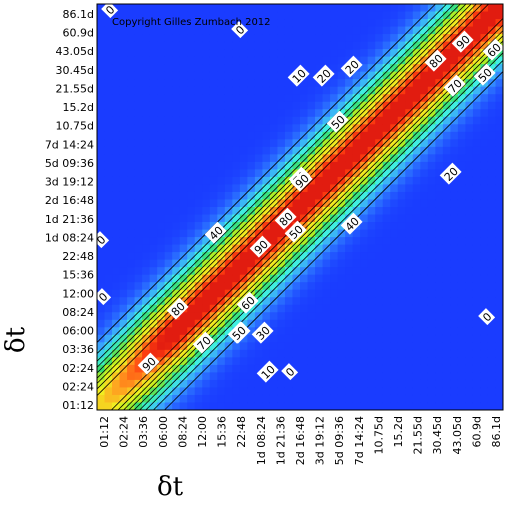 The height and width of the screenshot is (517, 512). What do you see at coordinates (418, 435) in the screenshot?
I see `x-tick-label: 21.55d` at bounding box center [418, 435].